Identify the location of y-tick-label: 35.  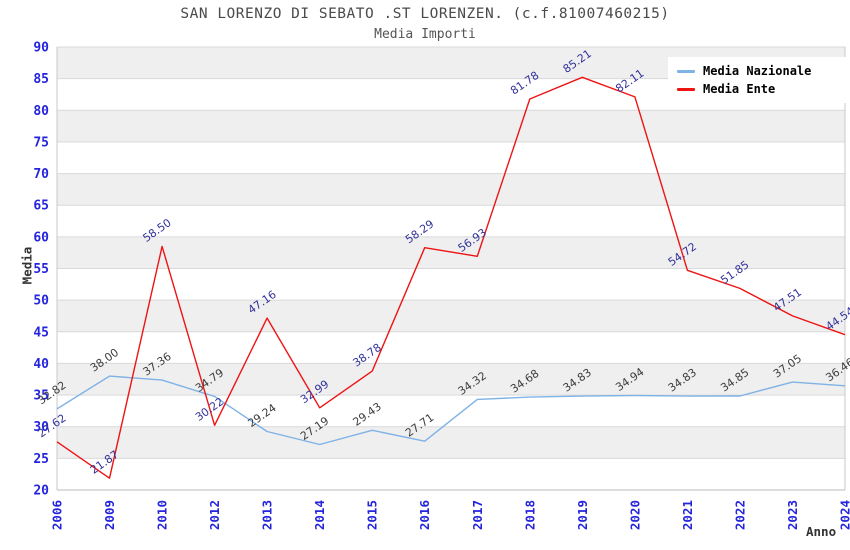
(41, 396).